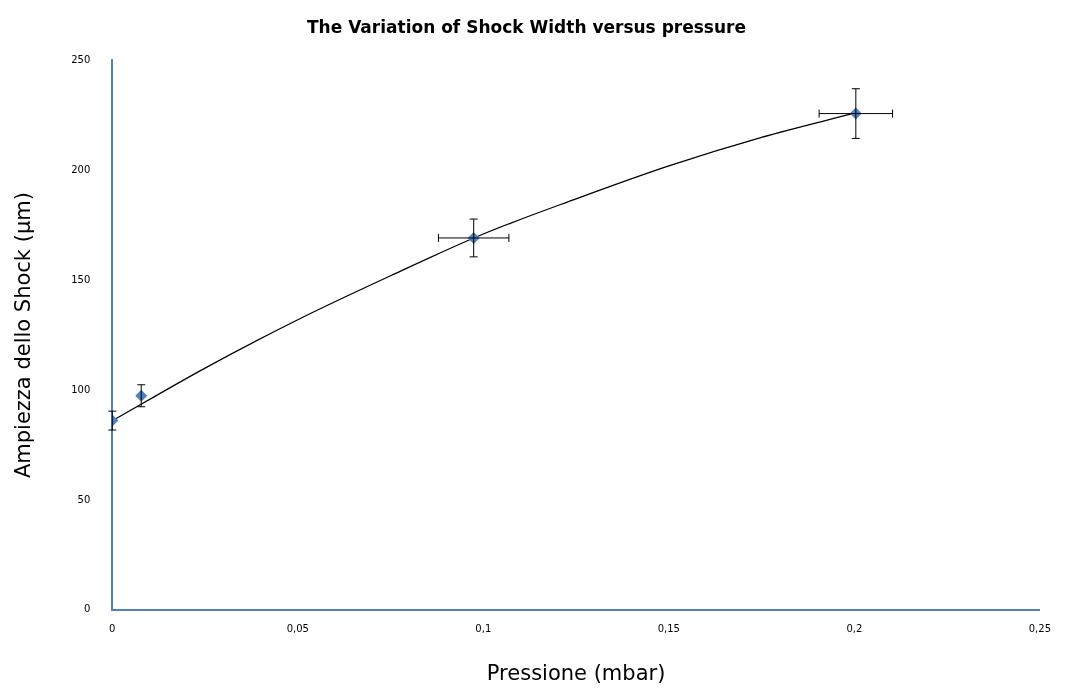 This screenshot has height=699, width=1073. I want to click on chart-title: The Variation of Shock Width versus pressure, so click(526, 26).